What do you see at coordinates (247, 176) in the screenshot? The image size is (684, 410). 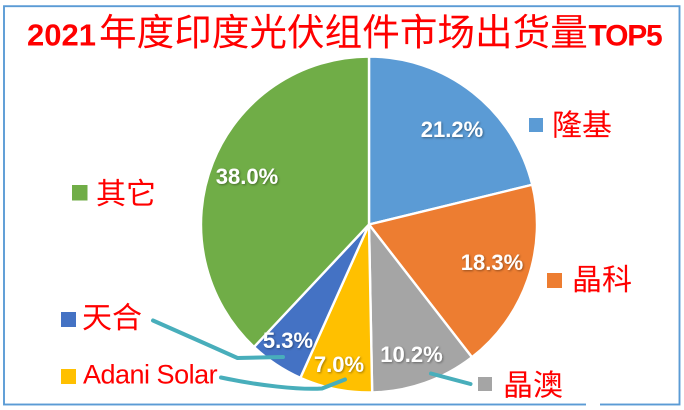 I see `svg-text: 38.0%` at bounding box center [247, 176].